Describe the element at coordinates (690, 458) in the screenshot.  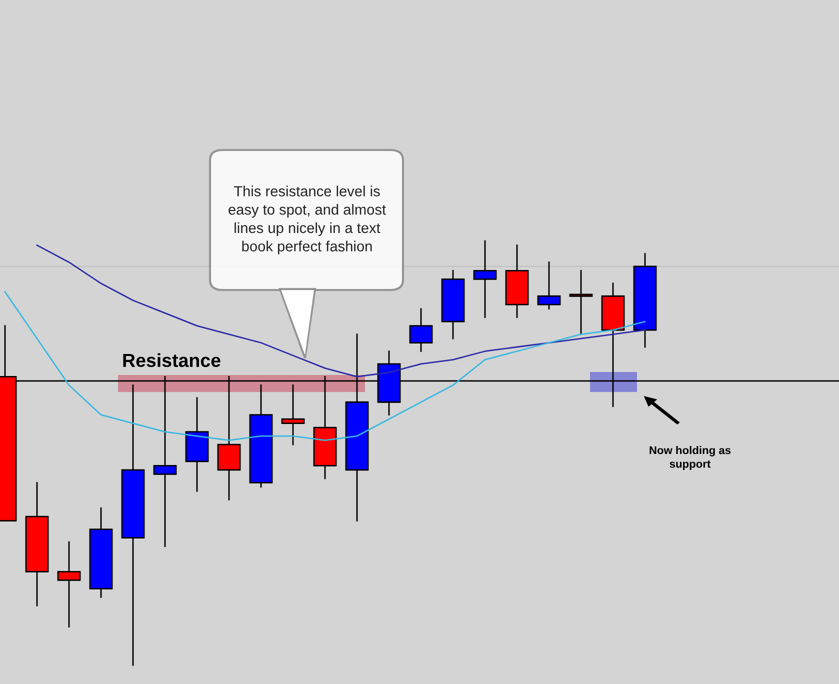
I see `annotation: Now holding as support` at that location.